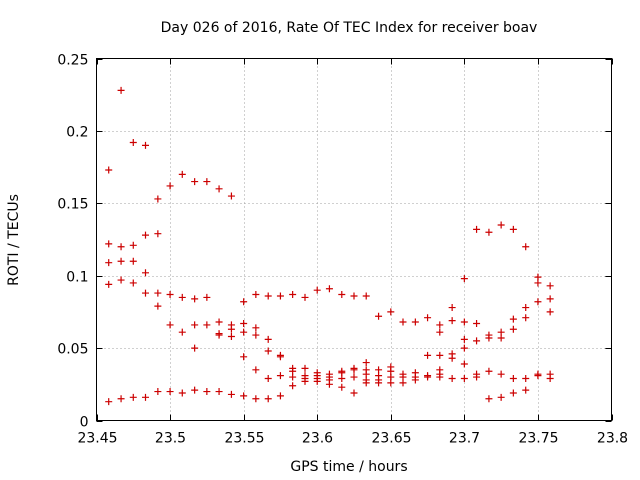 This screenshot has height=480, width=640. What do you see at coordinates (464, 439) in the screenshot?
I see `x-tick-label: 23.7` at bounding box center [464, 439].